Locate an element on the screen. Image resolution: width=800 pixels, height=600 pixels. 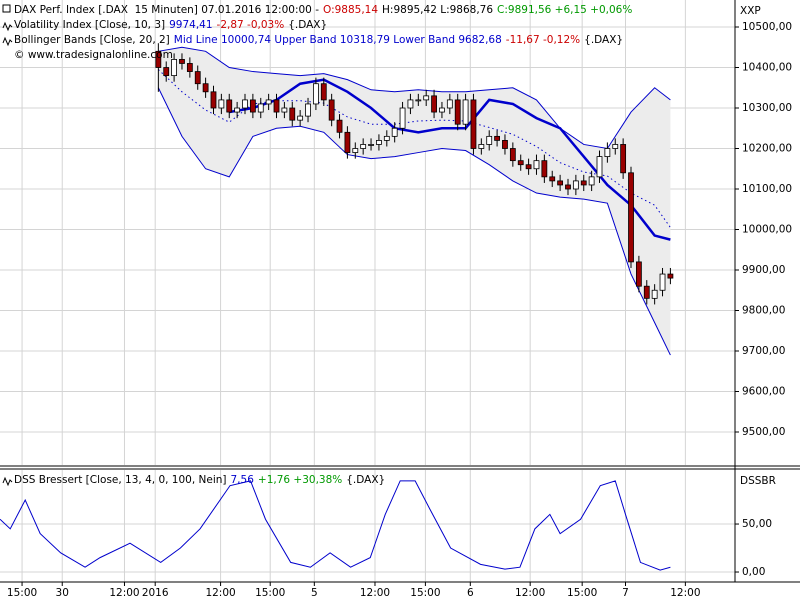
legend-text: +1,76 +30,38% is located at coordinates (300, 480).